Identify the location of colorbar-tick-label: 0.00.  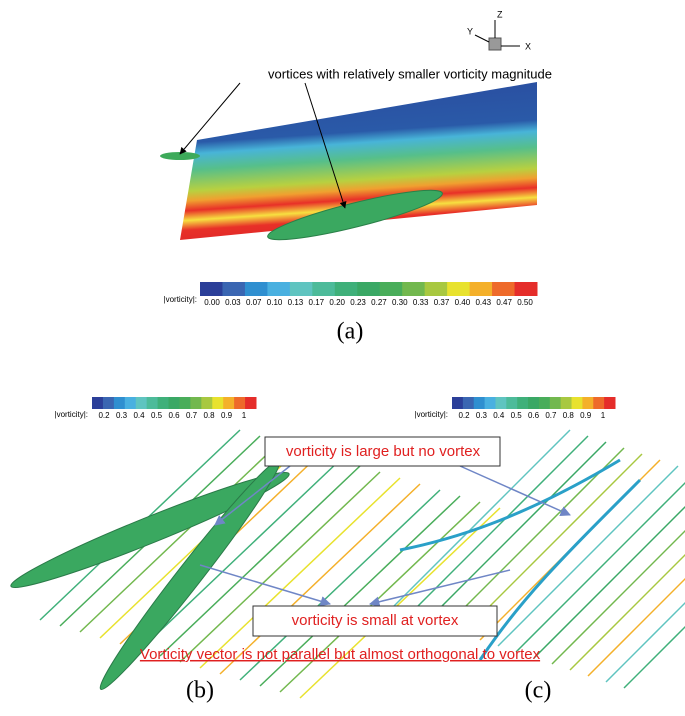
(212, 302).